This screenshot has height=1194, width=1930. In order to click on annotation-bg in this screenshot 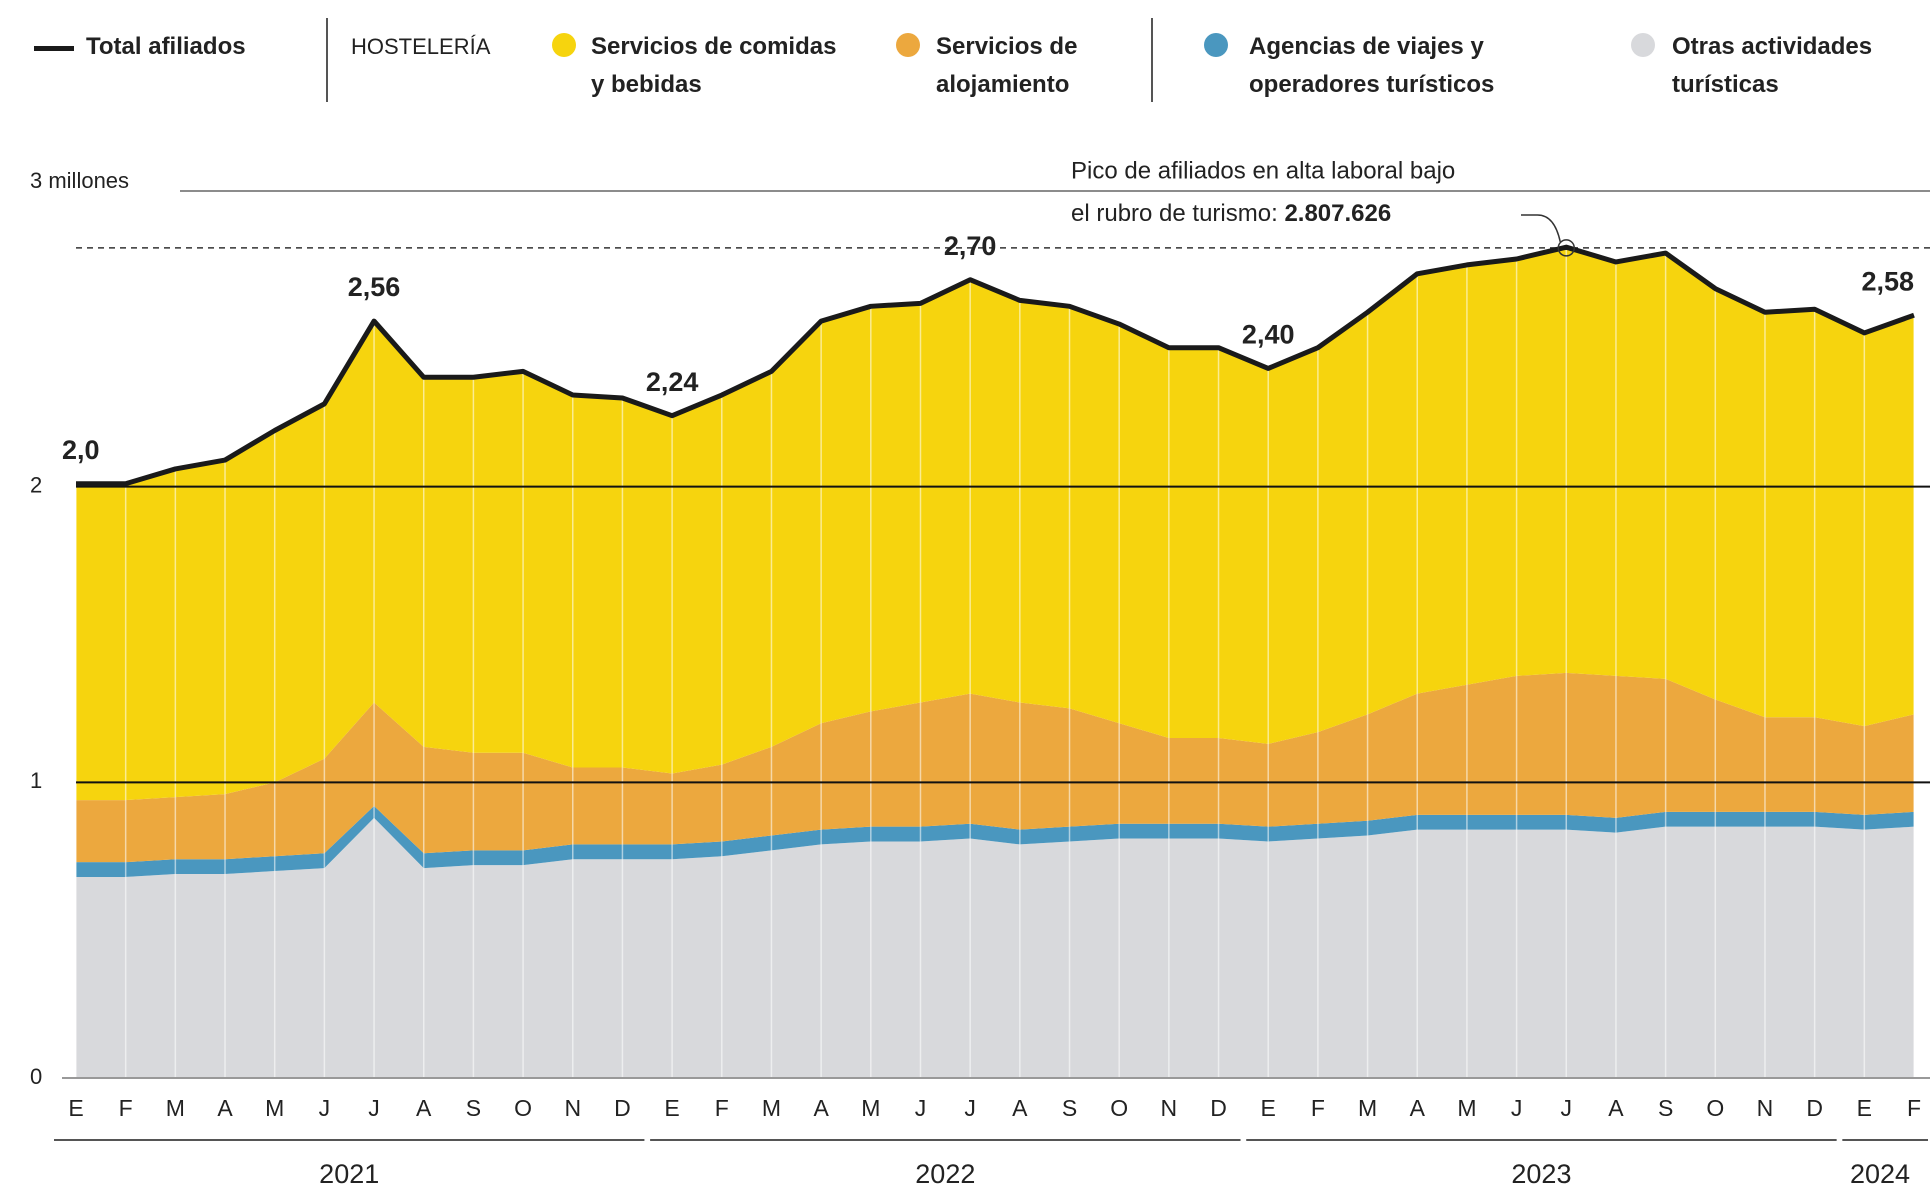, I will do `click(1321, 170)`.